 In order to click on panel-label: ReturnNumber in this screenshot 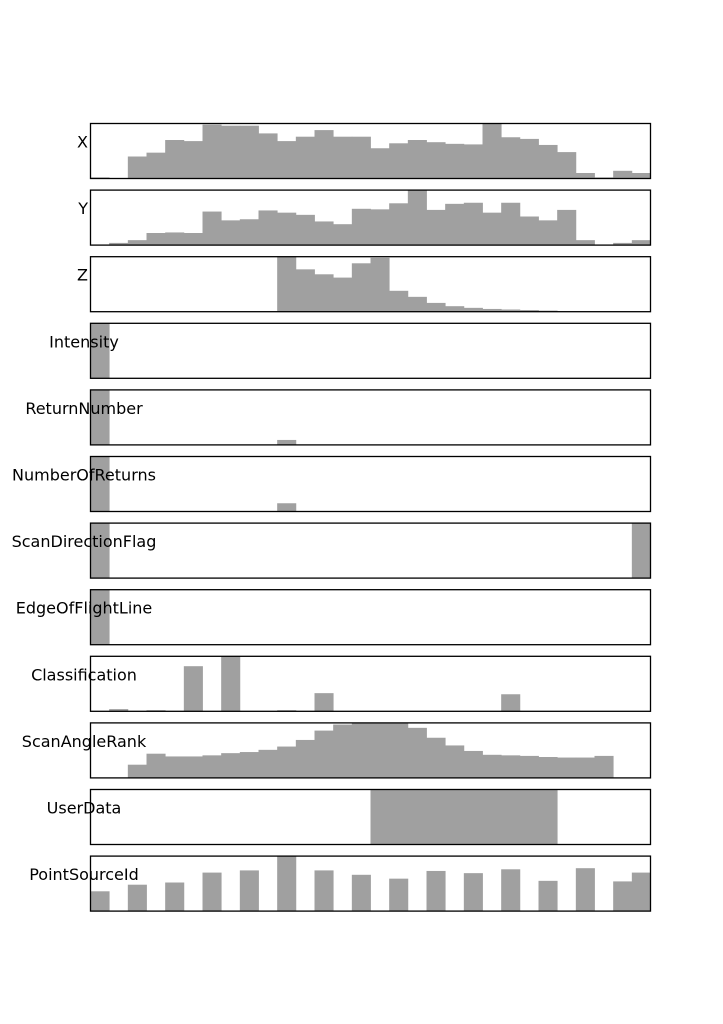, I will do `click(84, 408)`.